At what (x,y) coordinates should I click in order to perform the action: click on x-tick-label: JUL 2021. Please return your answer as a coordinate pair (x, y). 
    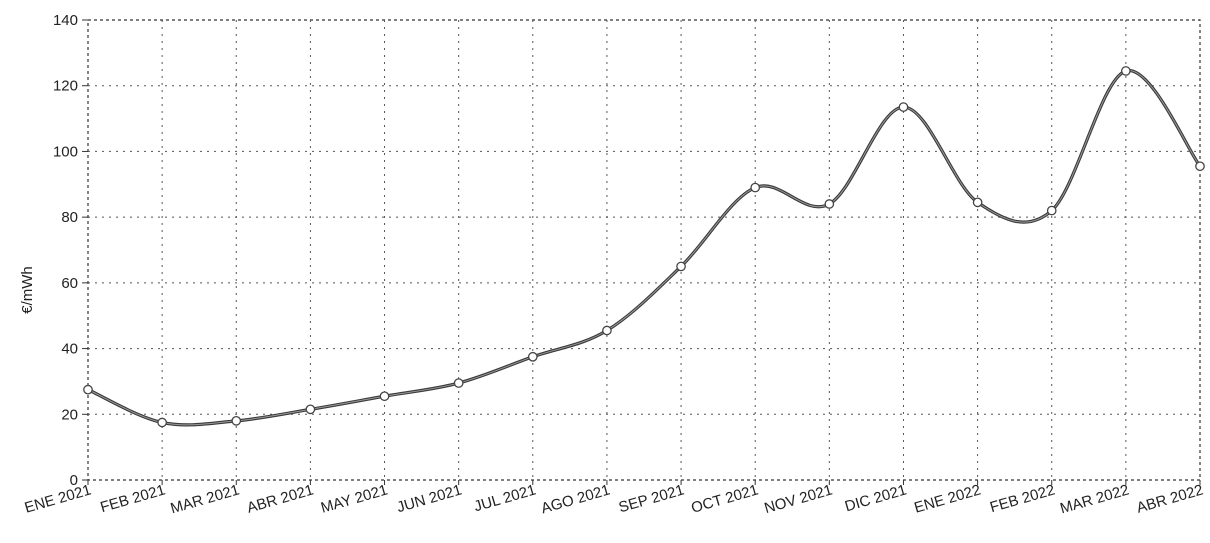
    Looking at the image, I should click on (505, 499).